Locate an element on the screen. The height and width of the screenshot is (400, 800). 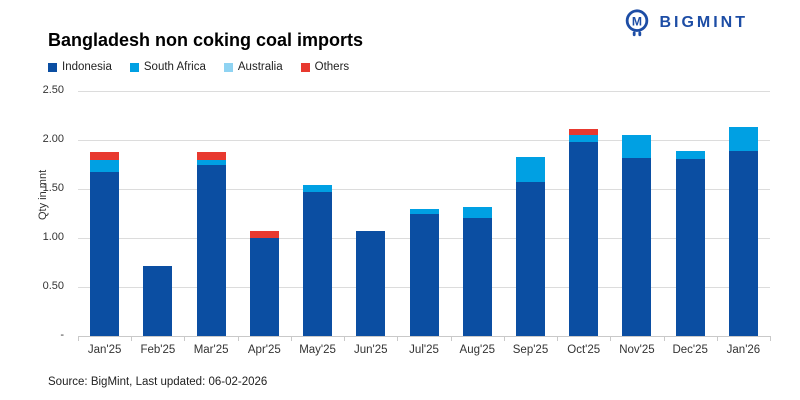
legend-item-indonesia: Indonesia is located at coordinates (80, 67).